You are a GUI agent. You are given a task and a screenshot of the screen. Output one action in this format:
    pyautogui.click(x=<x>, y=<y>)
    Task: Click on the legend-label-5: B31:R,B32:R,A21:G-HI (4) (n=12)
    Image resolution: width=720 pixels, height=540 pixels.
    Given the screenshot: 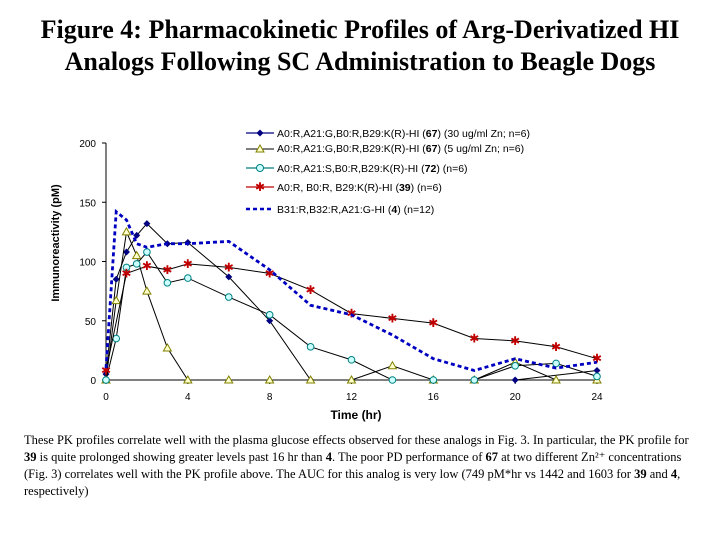 What is the action you would take?
    pyautogui.click(x=355, y=210)
    